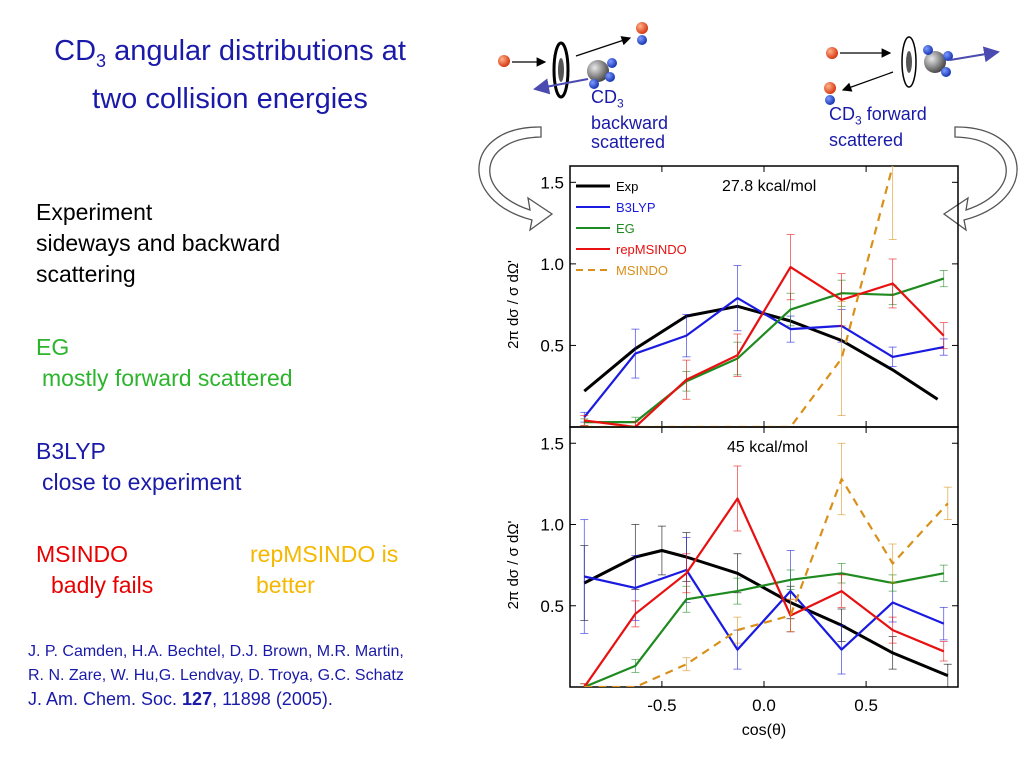 The height and width of the screenshot is (768, 1024). I want to click on b3lyp-note: B3LYP close to experiment, so click(139, 466).